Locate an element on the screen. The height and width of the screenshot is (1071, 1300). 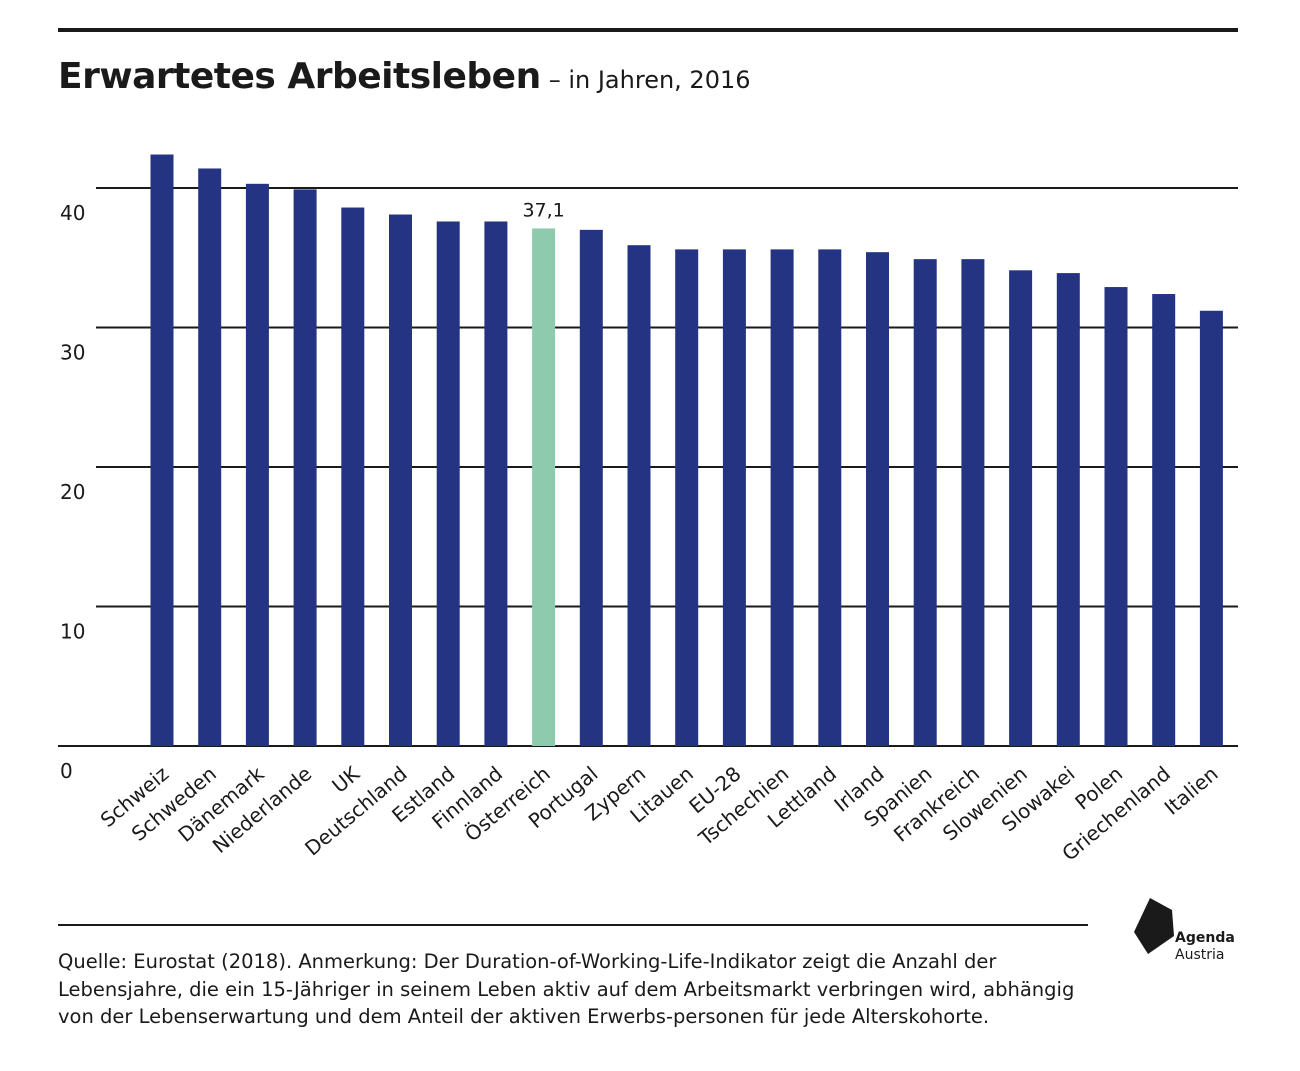
y-tick-label-10: 10 is located at coordinates (72, 632).